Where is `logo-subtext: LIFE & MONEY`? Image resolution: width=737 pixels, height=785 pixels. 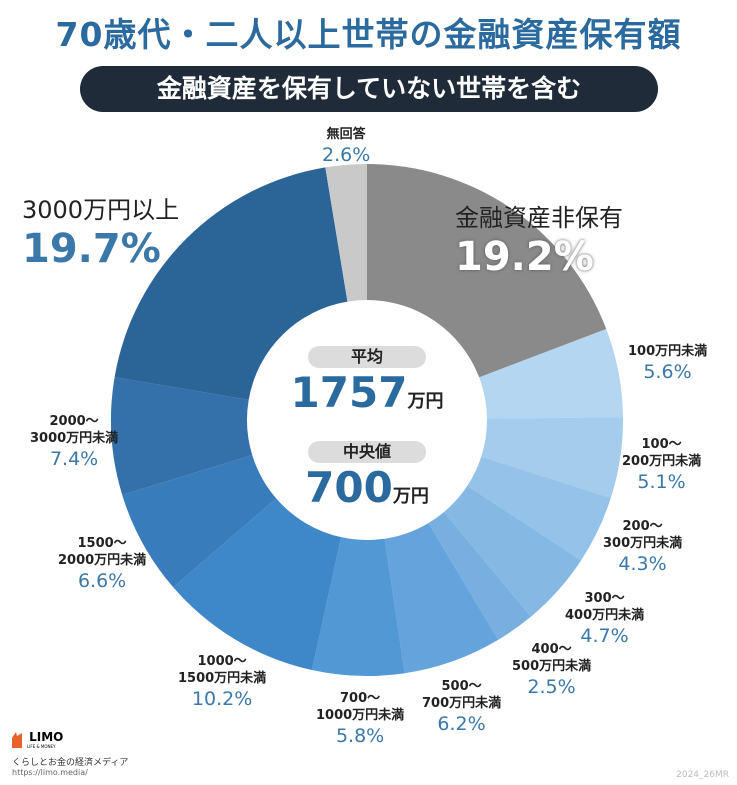
logo-subtext: LIFE & MONEY is located at coordinates (41, 746).